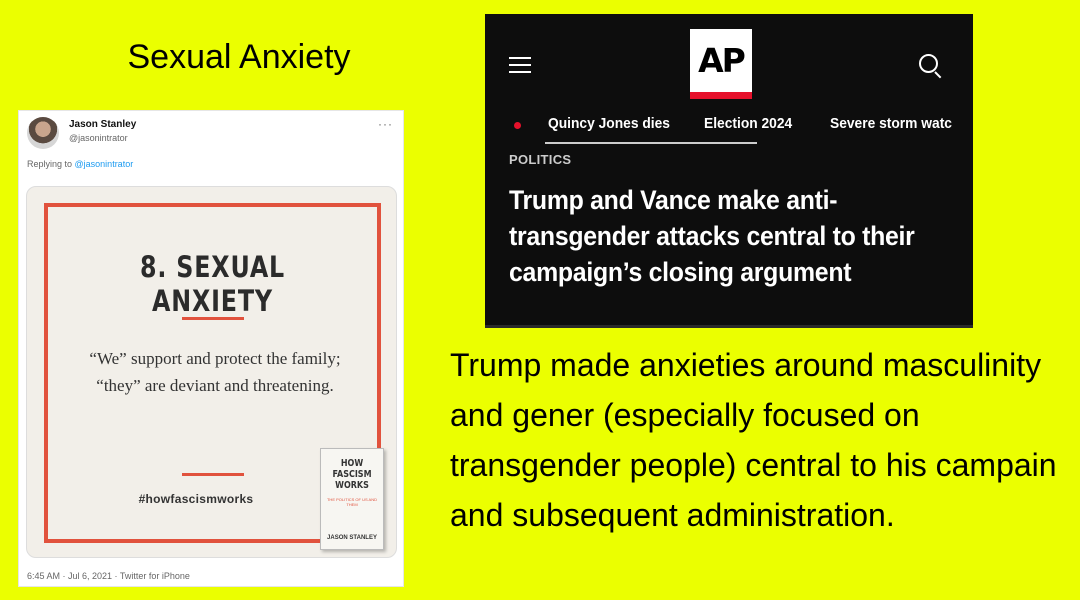 This screenshot has width=1080, height=600. What do you see at coordinates (351, 502) in the screenshot?
I see `book-subtitle: THE POLITICS OF US AND THEM` at bounding box center [351, 502].